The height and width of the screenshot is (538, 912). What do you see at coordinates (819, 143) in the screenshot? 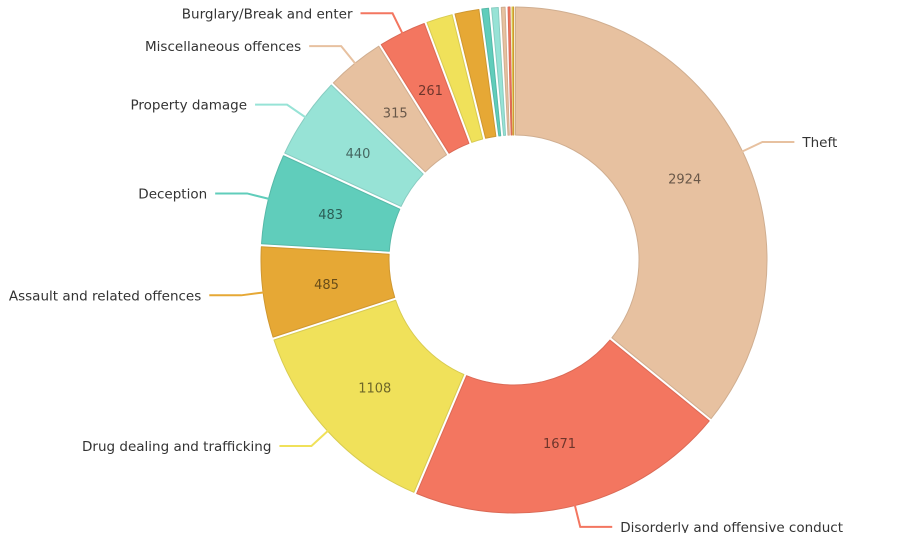
I see `category-label-theft: Theft` at bounding box center [819, 143].